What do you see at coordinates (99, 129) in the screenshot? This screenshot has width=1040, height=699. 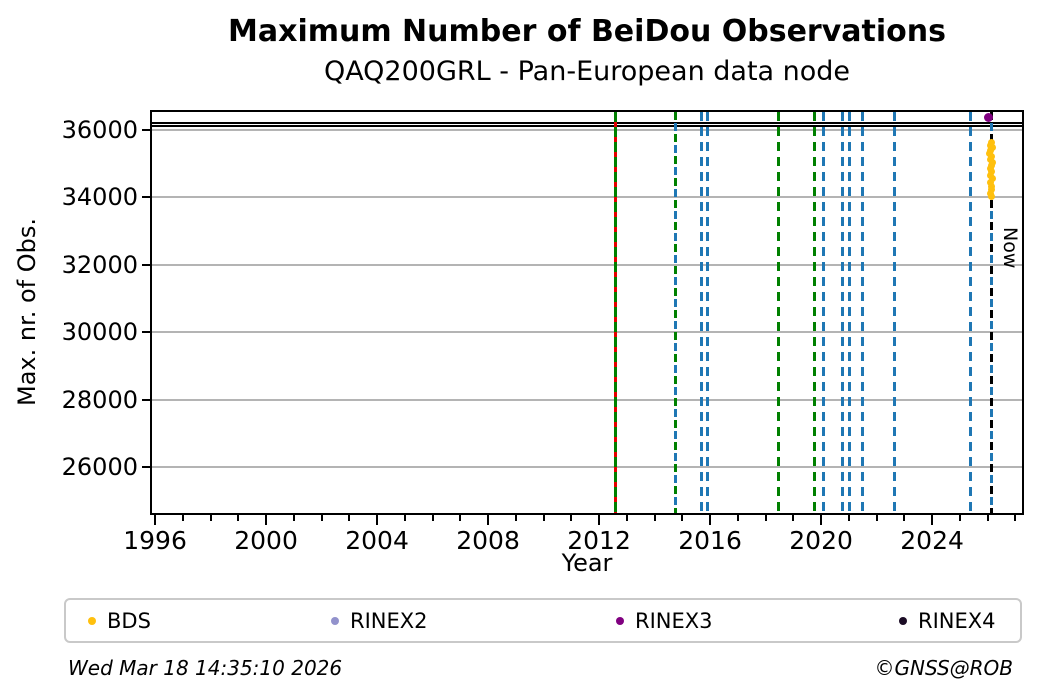 I see `y-tick-label: 36000` at bounding box center [99, 129].